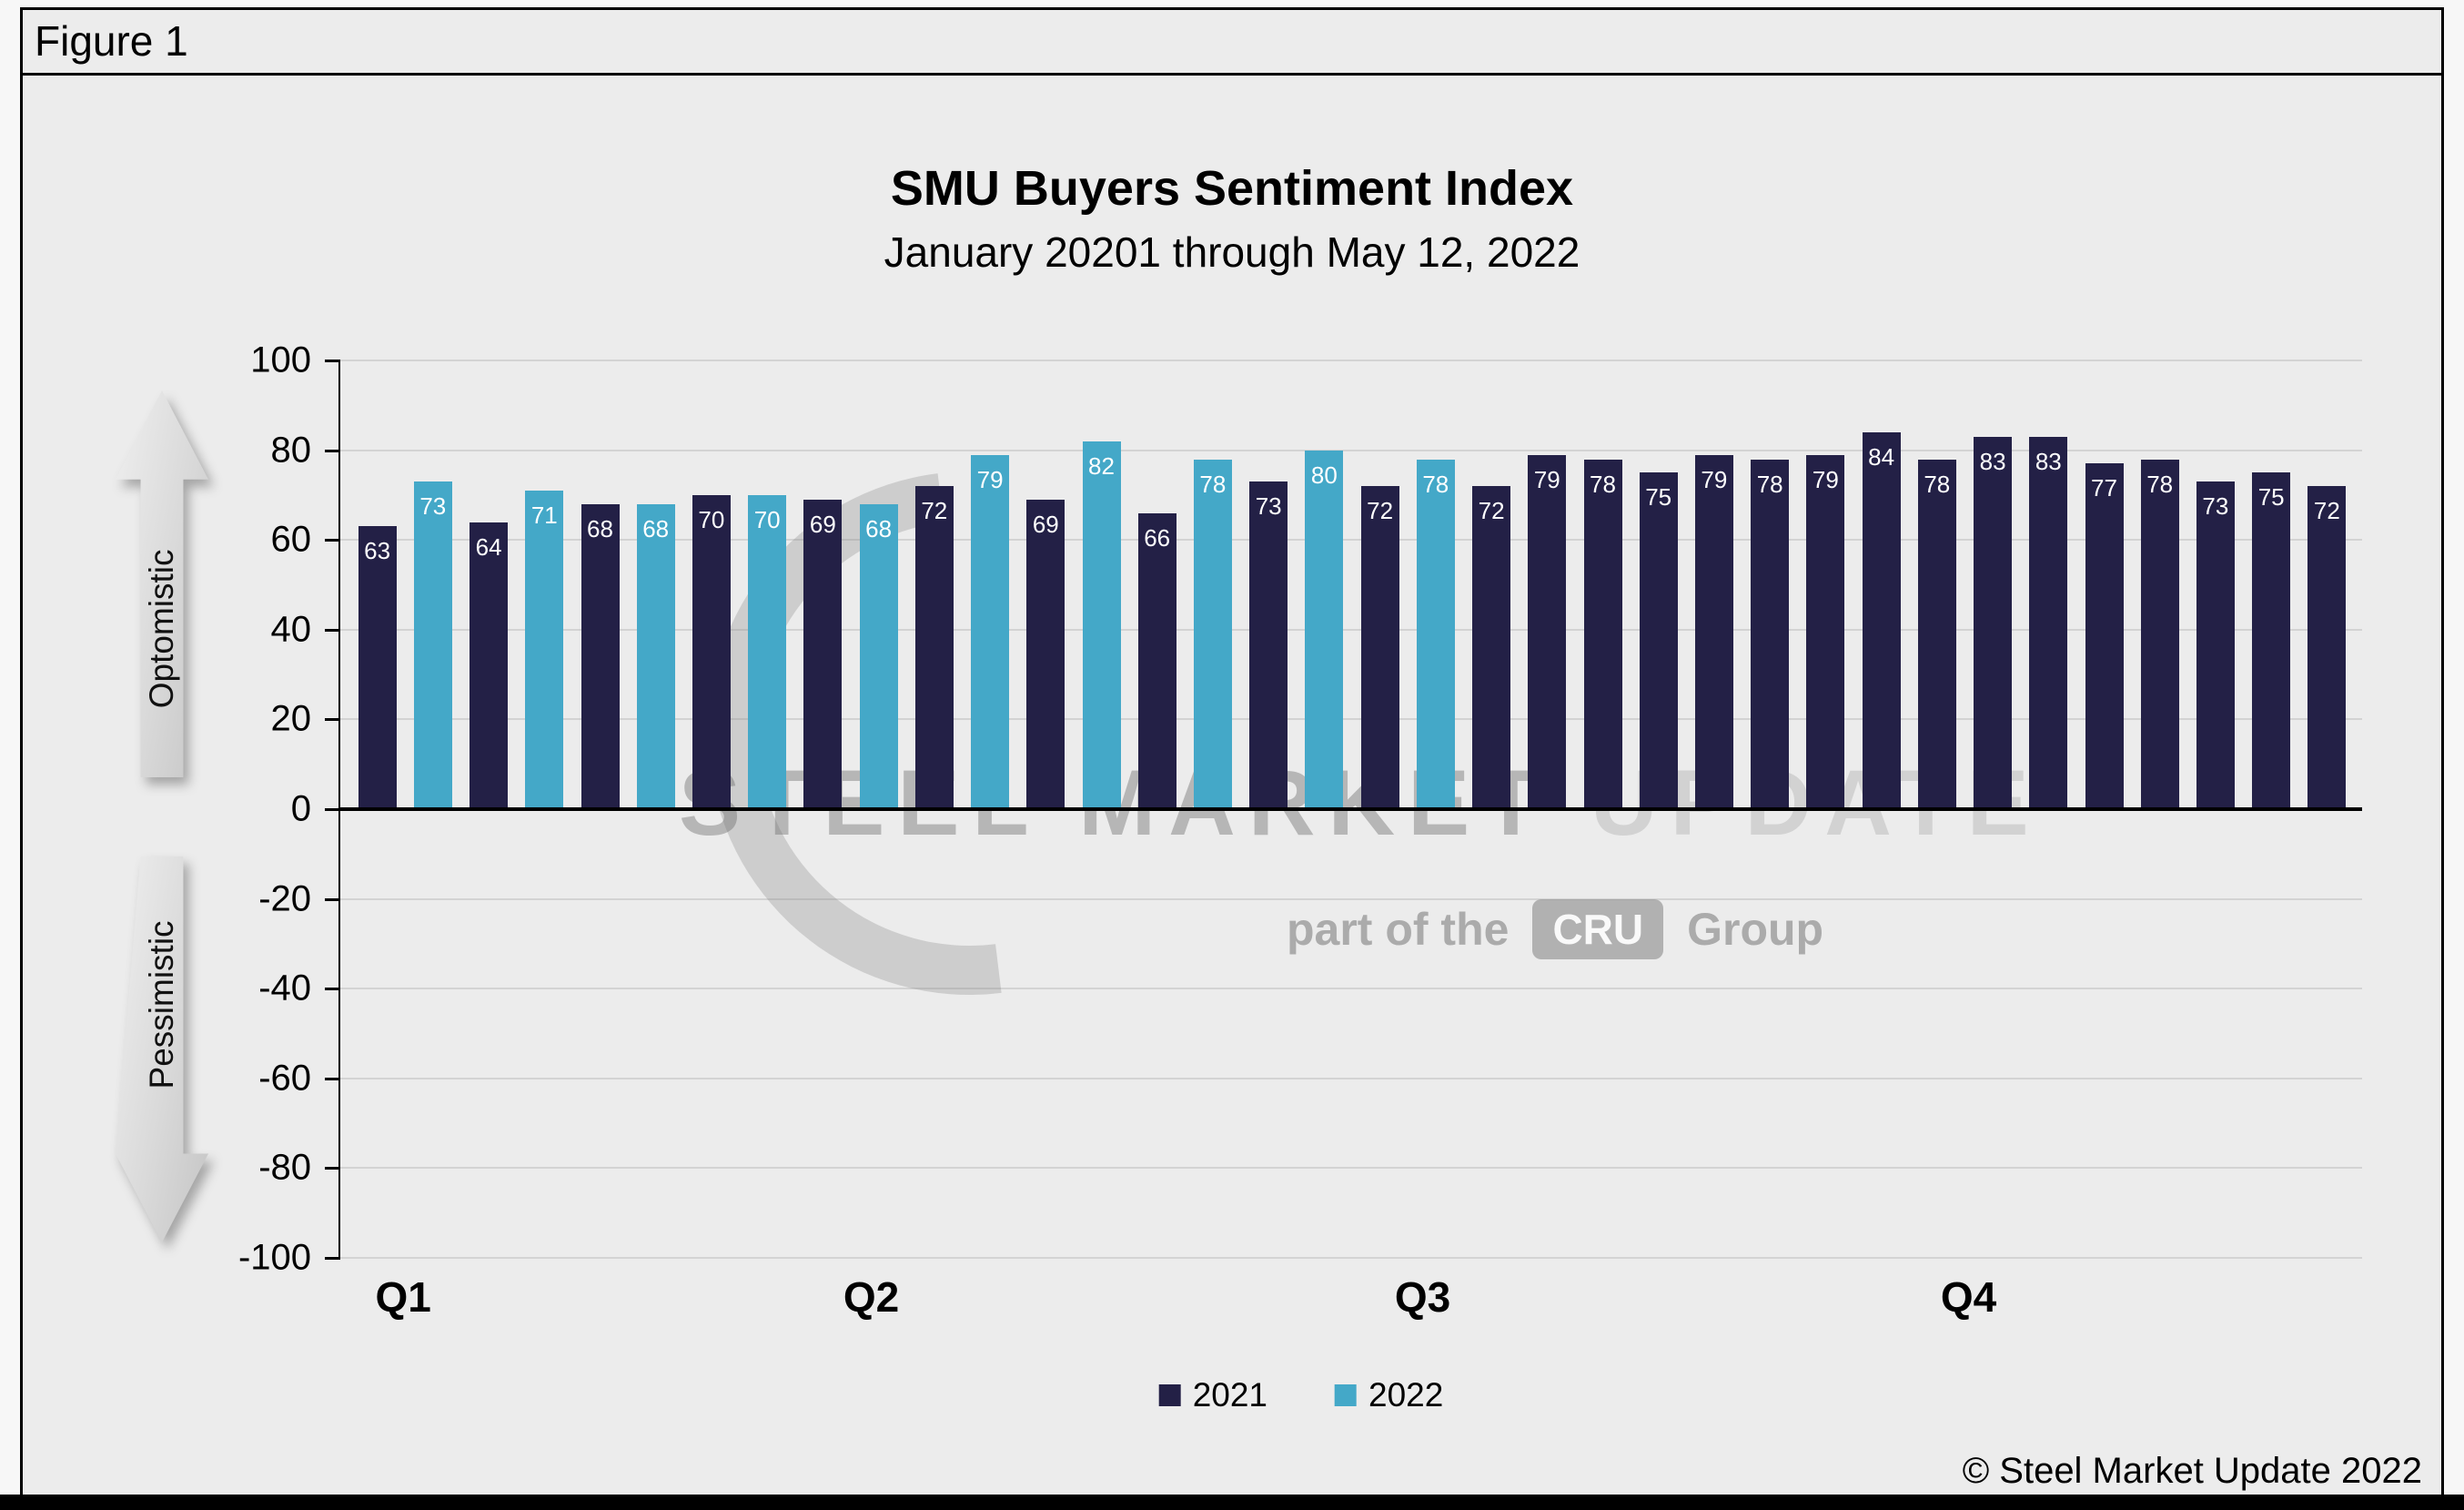 The height and width of the screenshot is (1510, 2464). What do you see at coordinates (1232, 1502) in the screenshot?
I see `bottom-border-bar` at bounding box center [1232, 1502].